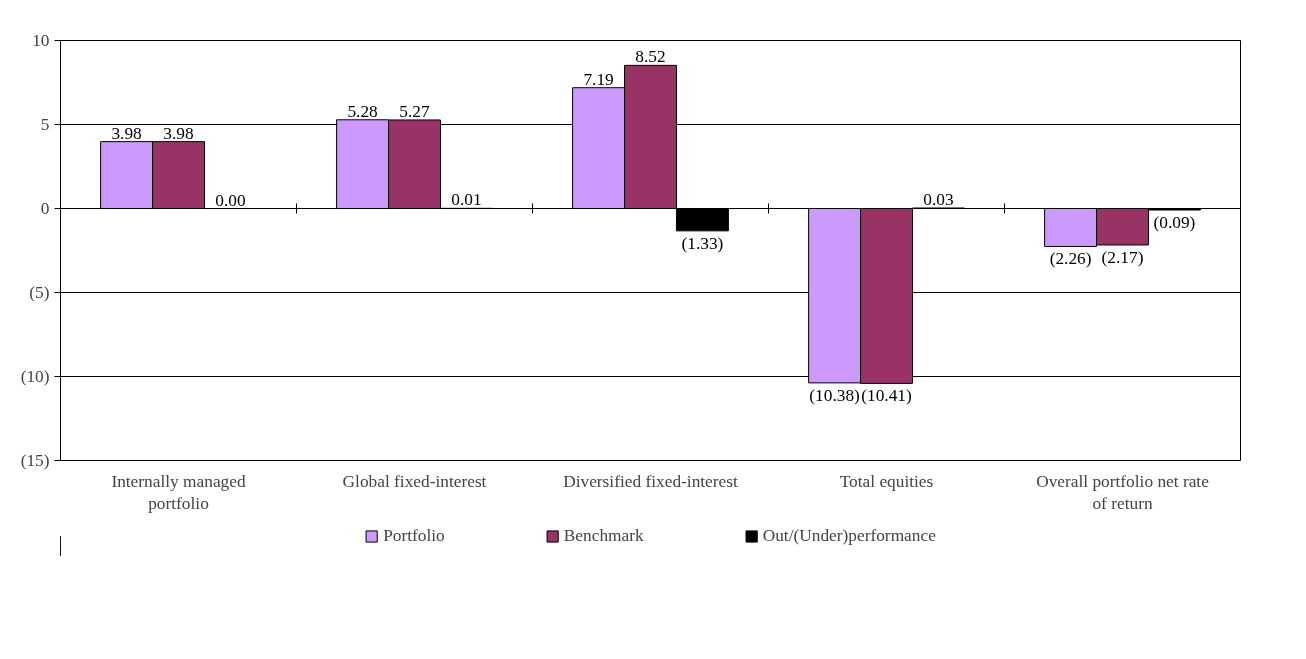  What do you see at coordinates (1123, 492) in the screenshot?
I see `x-tick-label: Overall portfolio net rate of return` at bounding box center [1123, 492].